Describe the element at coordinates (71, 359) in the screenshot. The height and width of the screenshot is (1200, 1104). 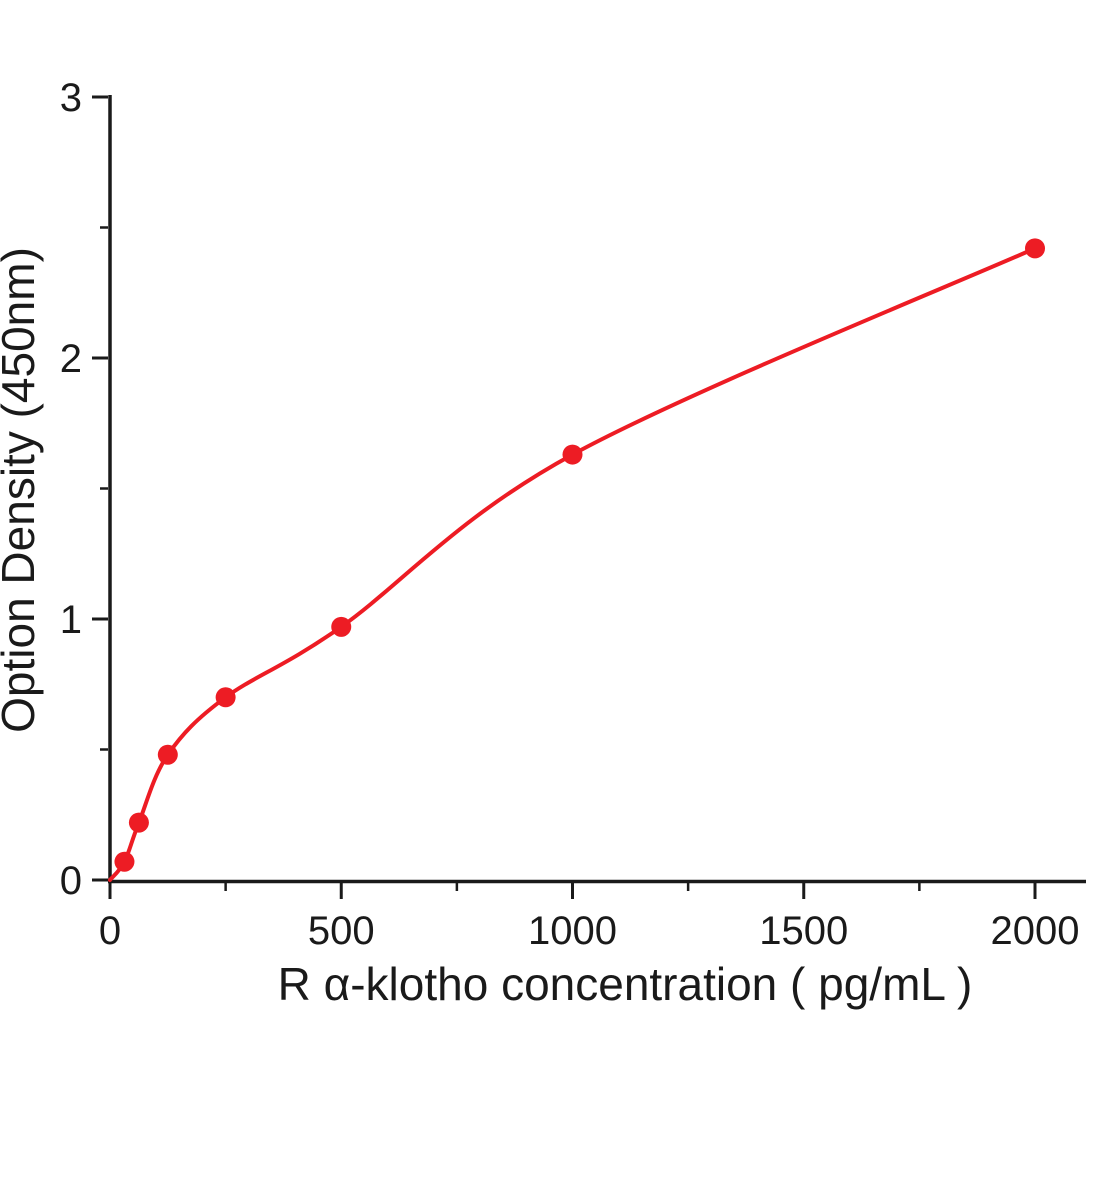
I see `y-axis-tick-label: 2` at that location.